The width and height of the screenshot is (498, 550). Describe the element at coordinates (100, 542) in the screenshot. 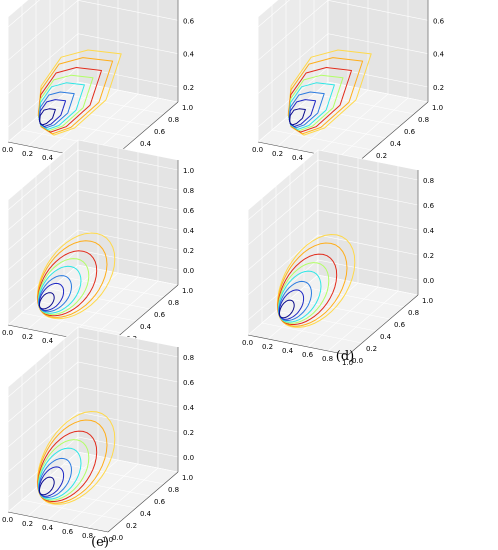

I see `panel-caption: (e)` at that location.